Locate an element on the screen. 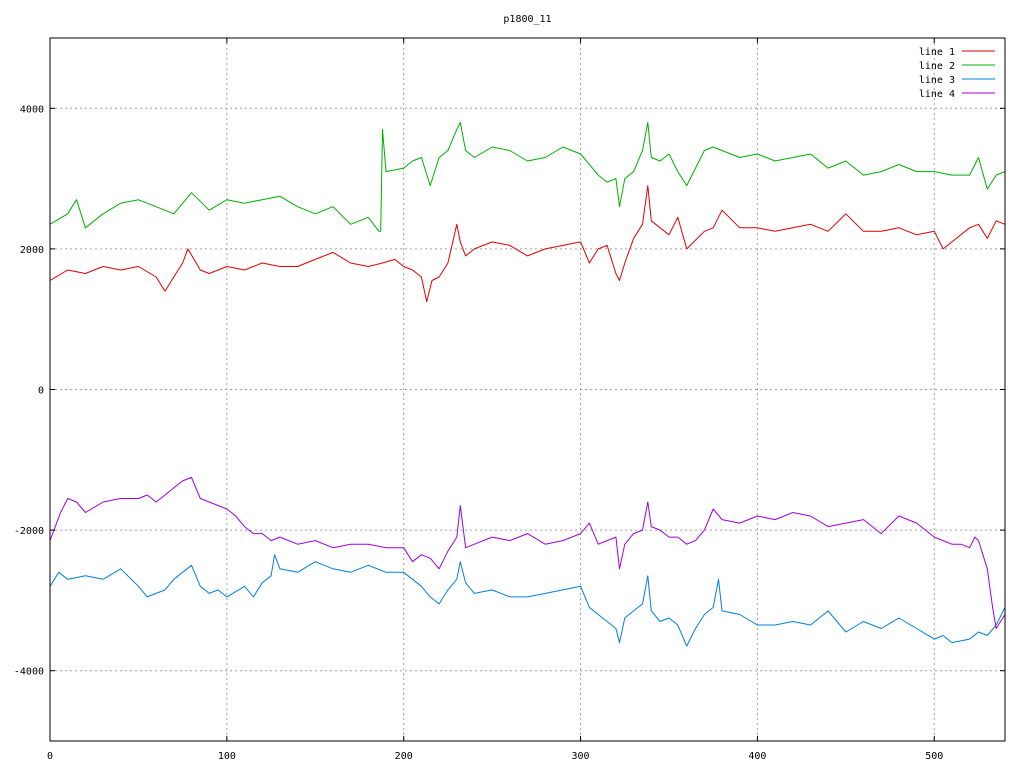 The image size is (1024, 768). y-tick-label: 2000 is located at coordinates (32, 250).